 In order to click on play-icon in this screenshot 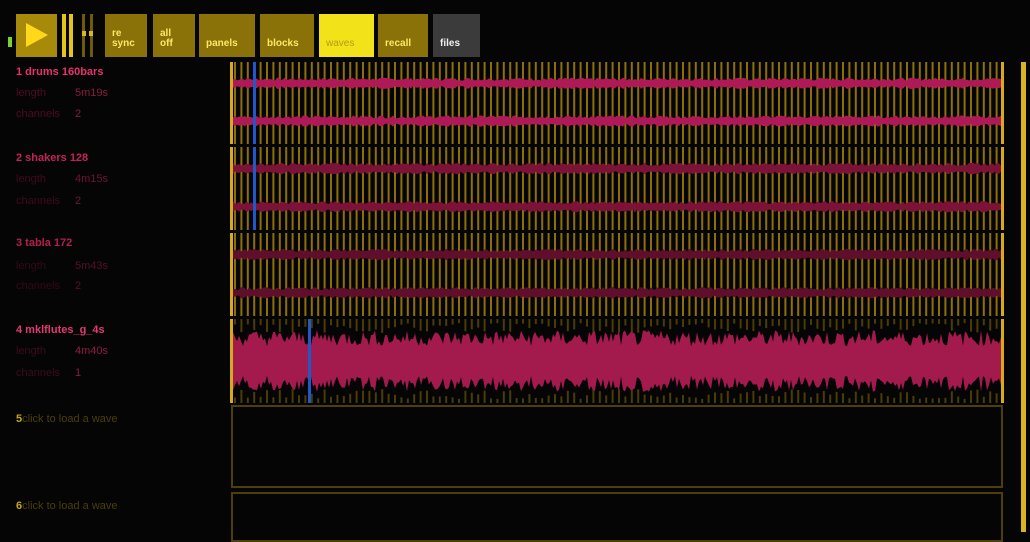, I will do `click(37, 35)`.